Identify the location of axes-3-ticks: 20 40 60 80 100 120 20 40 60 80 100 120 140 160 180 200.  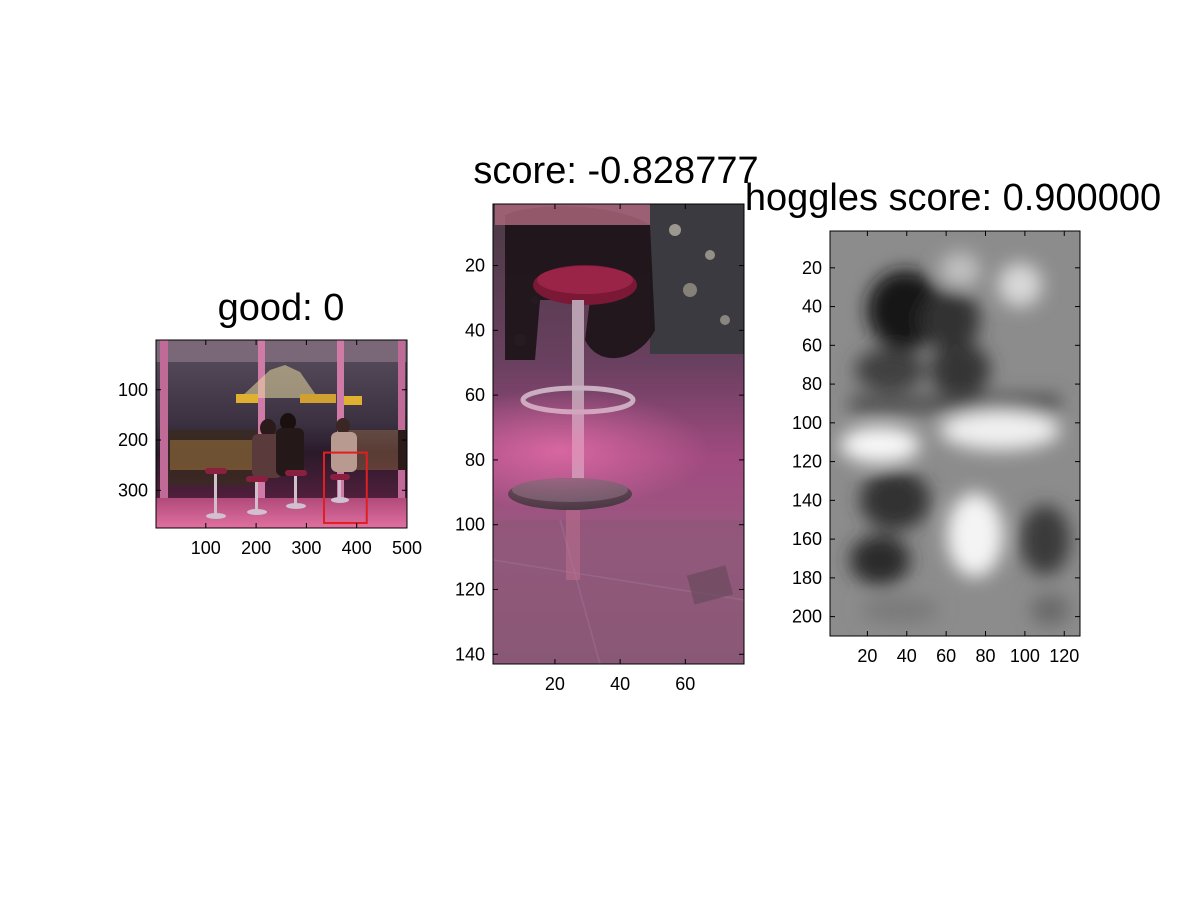
(936, 448).